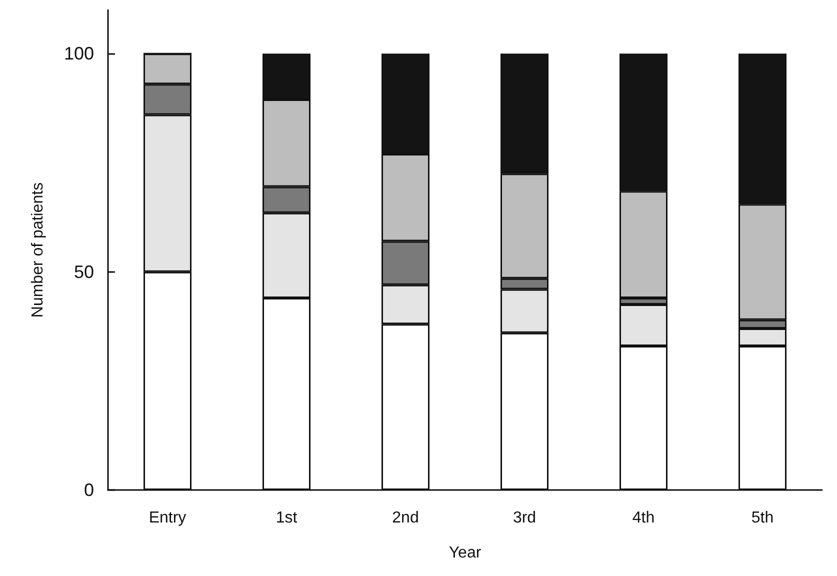  Describe the element at coordinates (38, 250) in the screenshot. I see `y-axis-title: Number of patients` at that location.